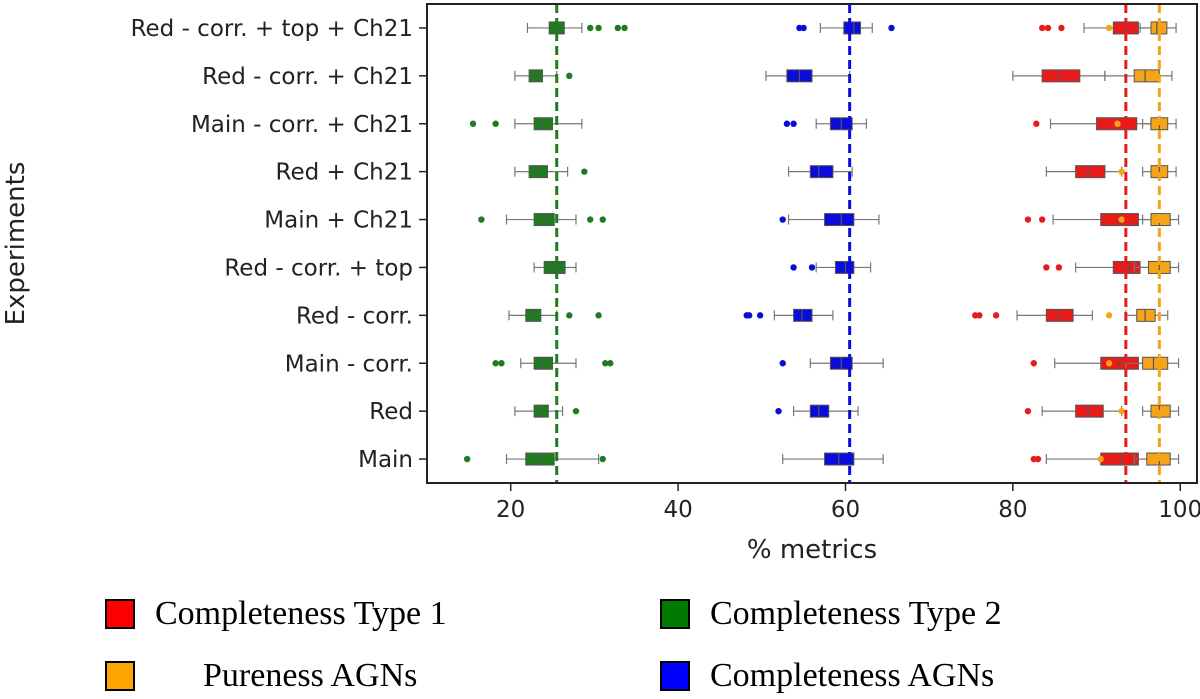 This screenshot has height=699, width=1200. What do you see at coordinates (510, 510) in the screenshot?
I see `x-tick-label: 20` at bounding box center [510, 510].